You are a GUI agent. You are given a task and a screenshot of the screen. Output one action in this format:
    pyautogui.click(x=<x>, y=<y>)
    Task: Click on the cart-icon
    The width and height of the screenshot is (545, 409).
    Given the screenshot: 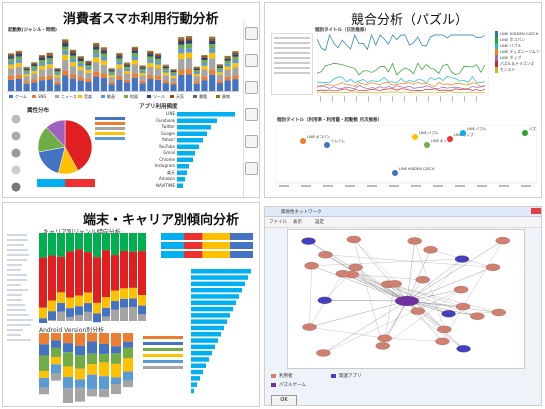 What is the action you would take?
    pyautogui.click(x=251, y=87)
    